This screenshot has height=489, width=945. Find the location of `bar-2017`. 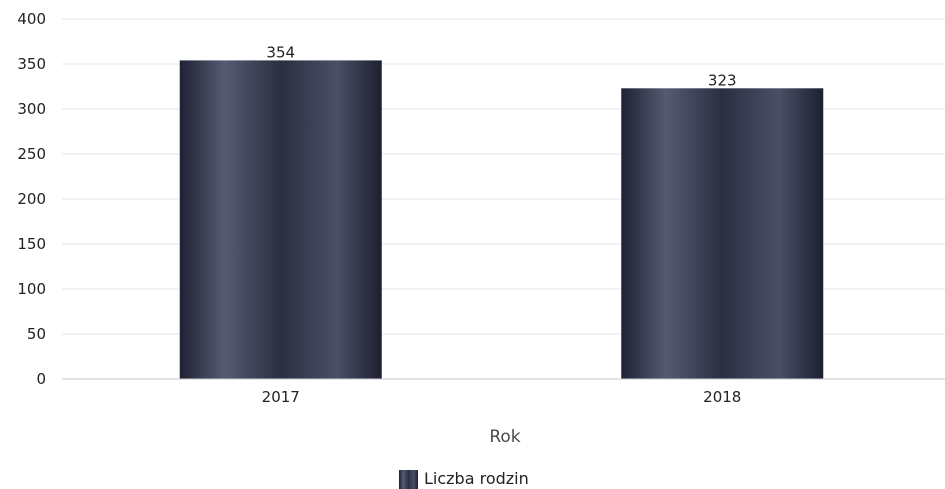

bar-2017 is located at coordinates (280, 220).